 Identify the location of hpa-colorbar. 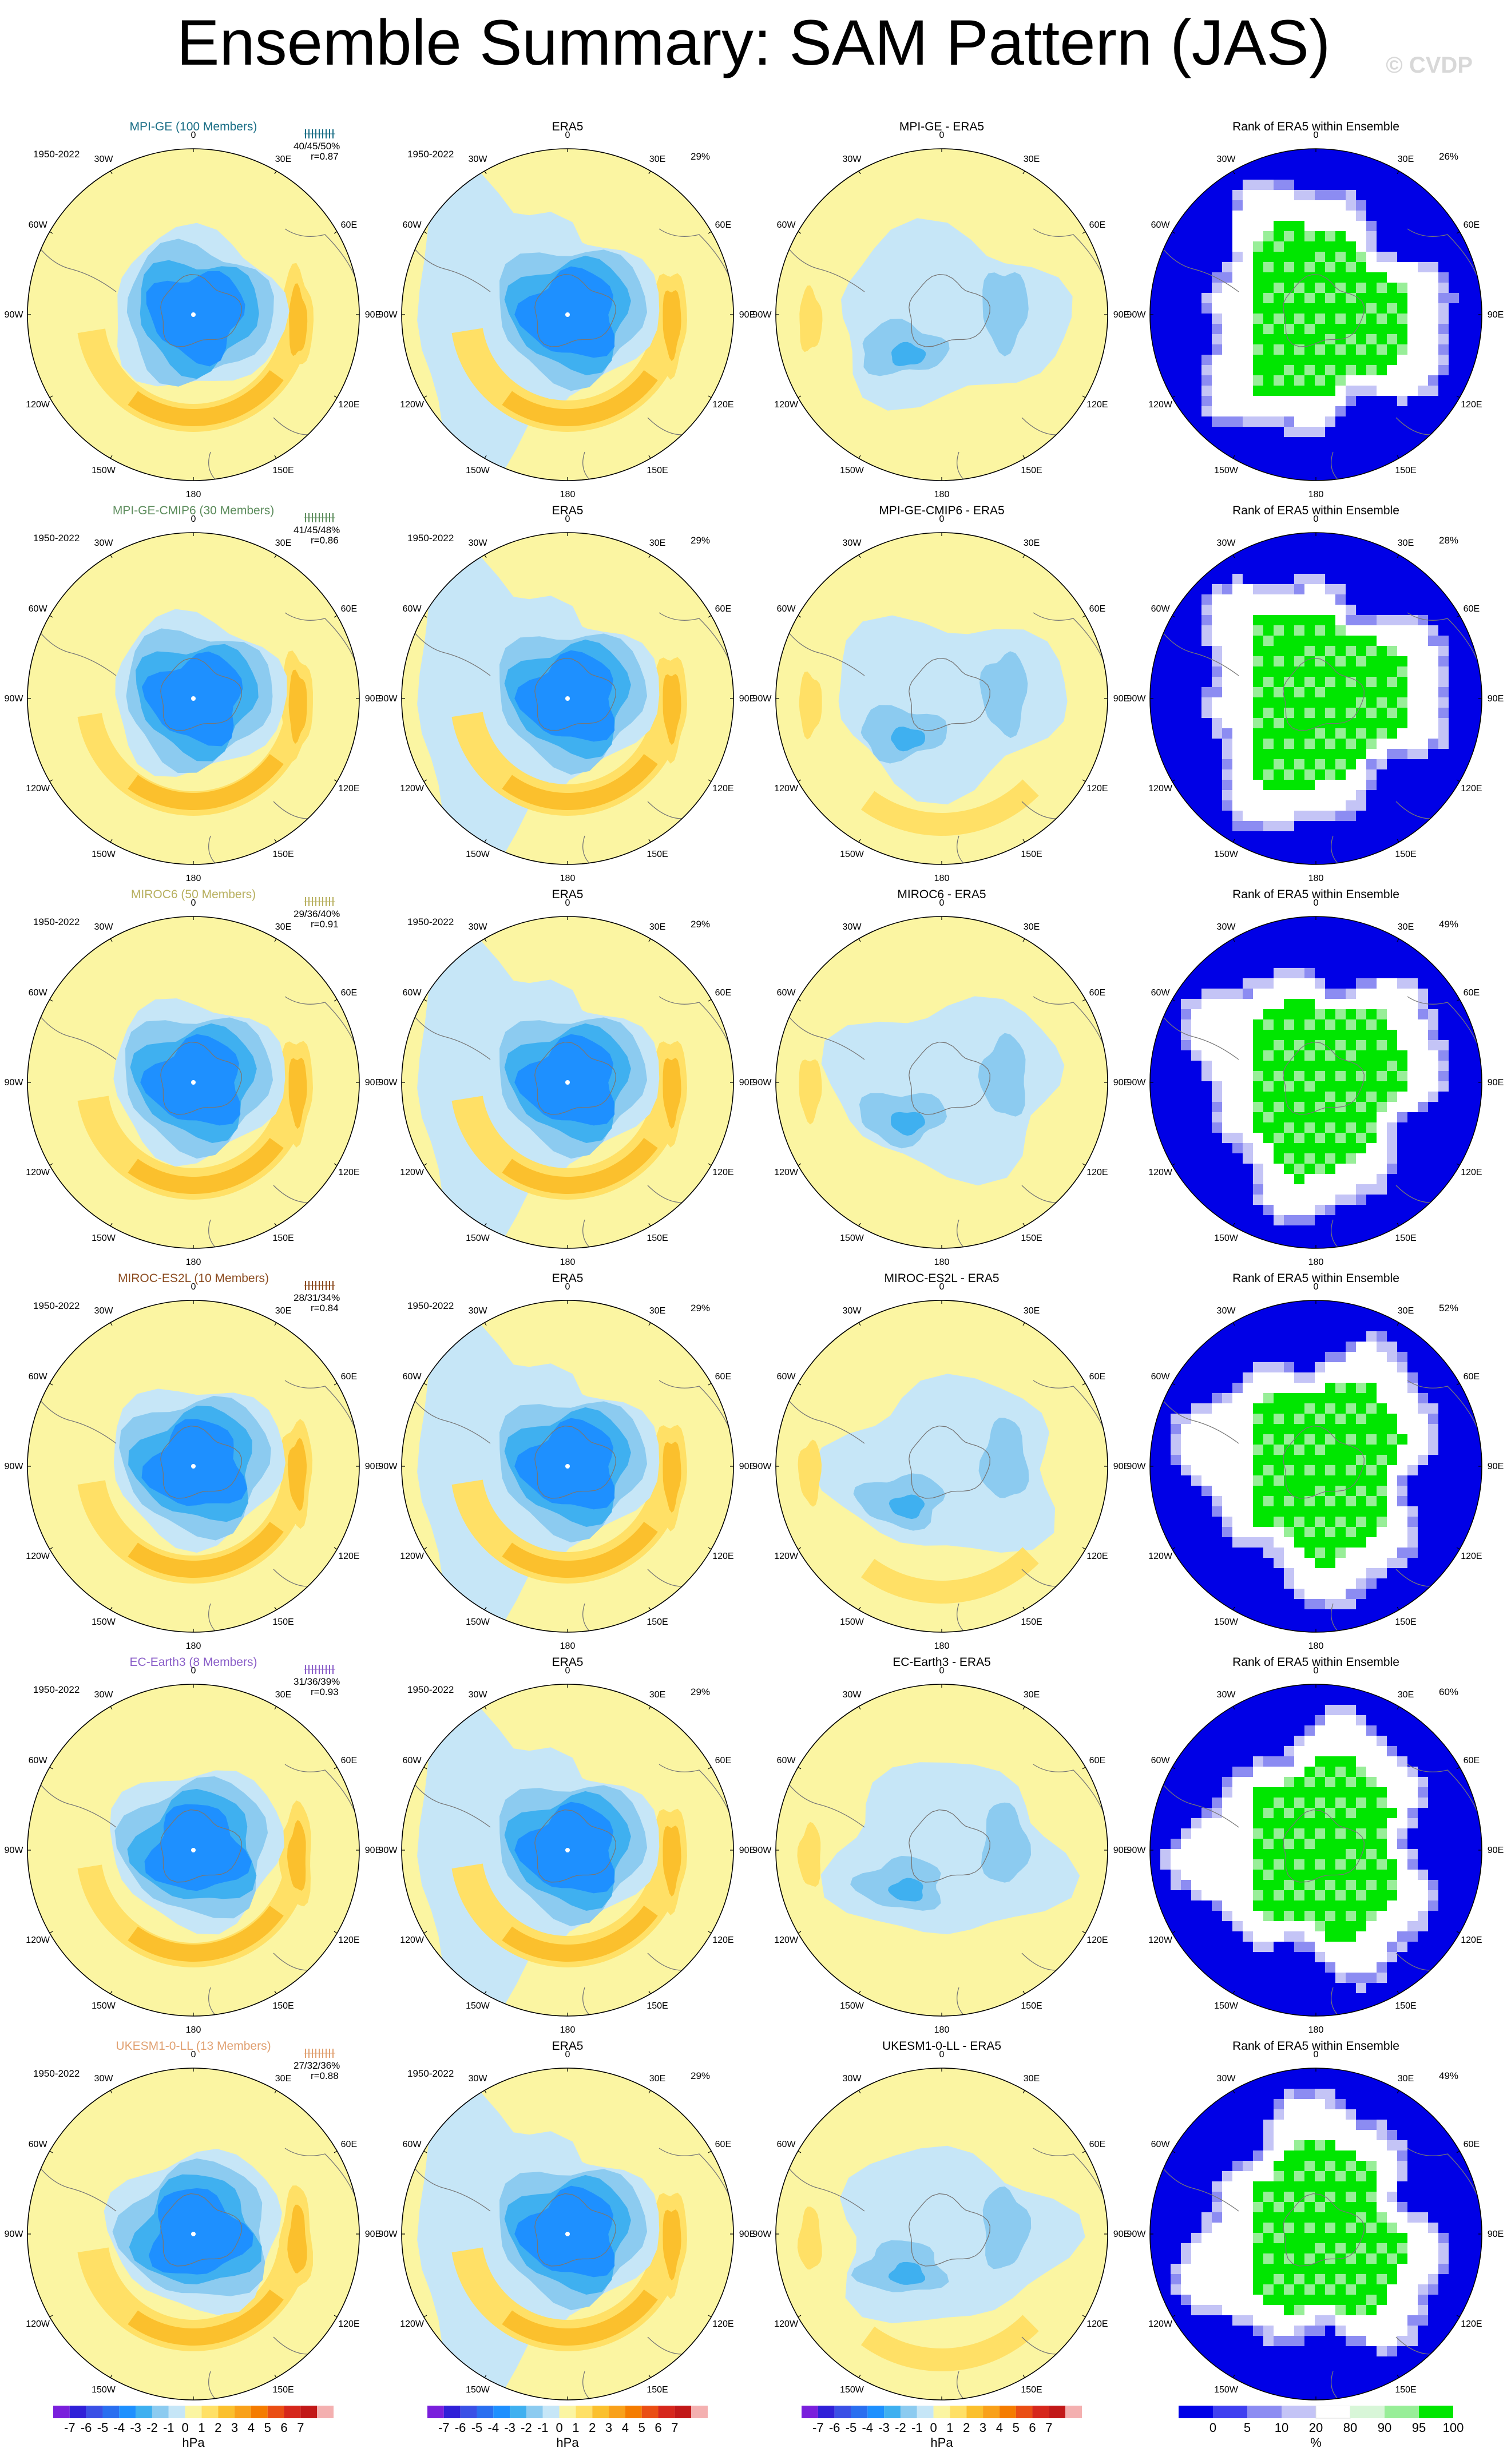
(942, 2412).